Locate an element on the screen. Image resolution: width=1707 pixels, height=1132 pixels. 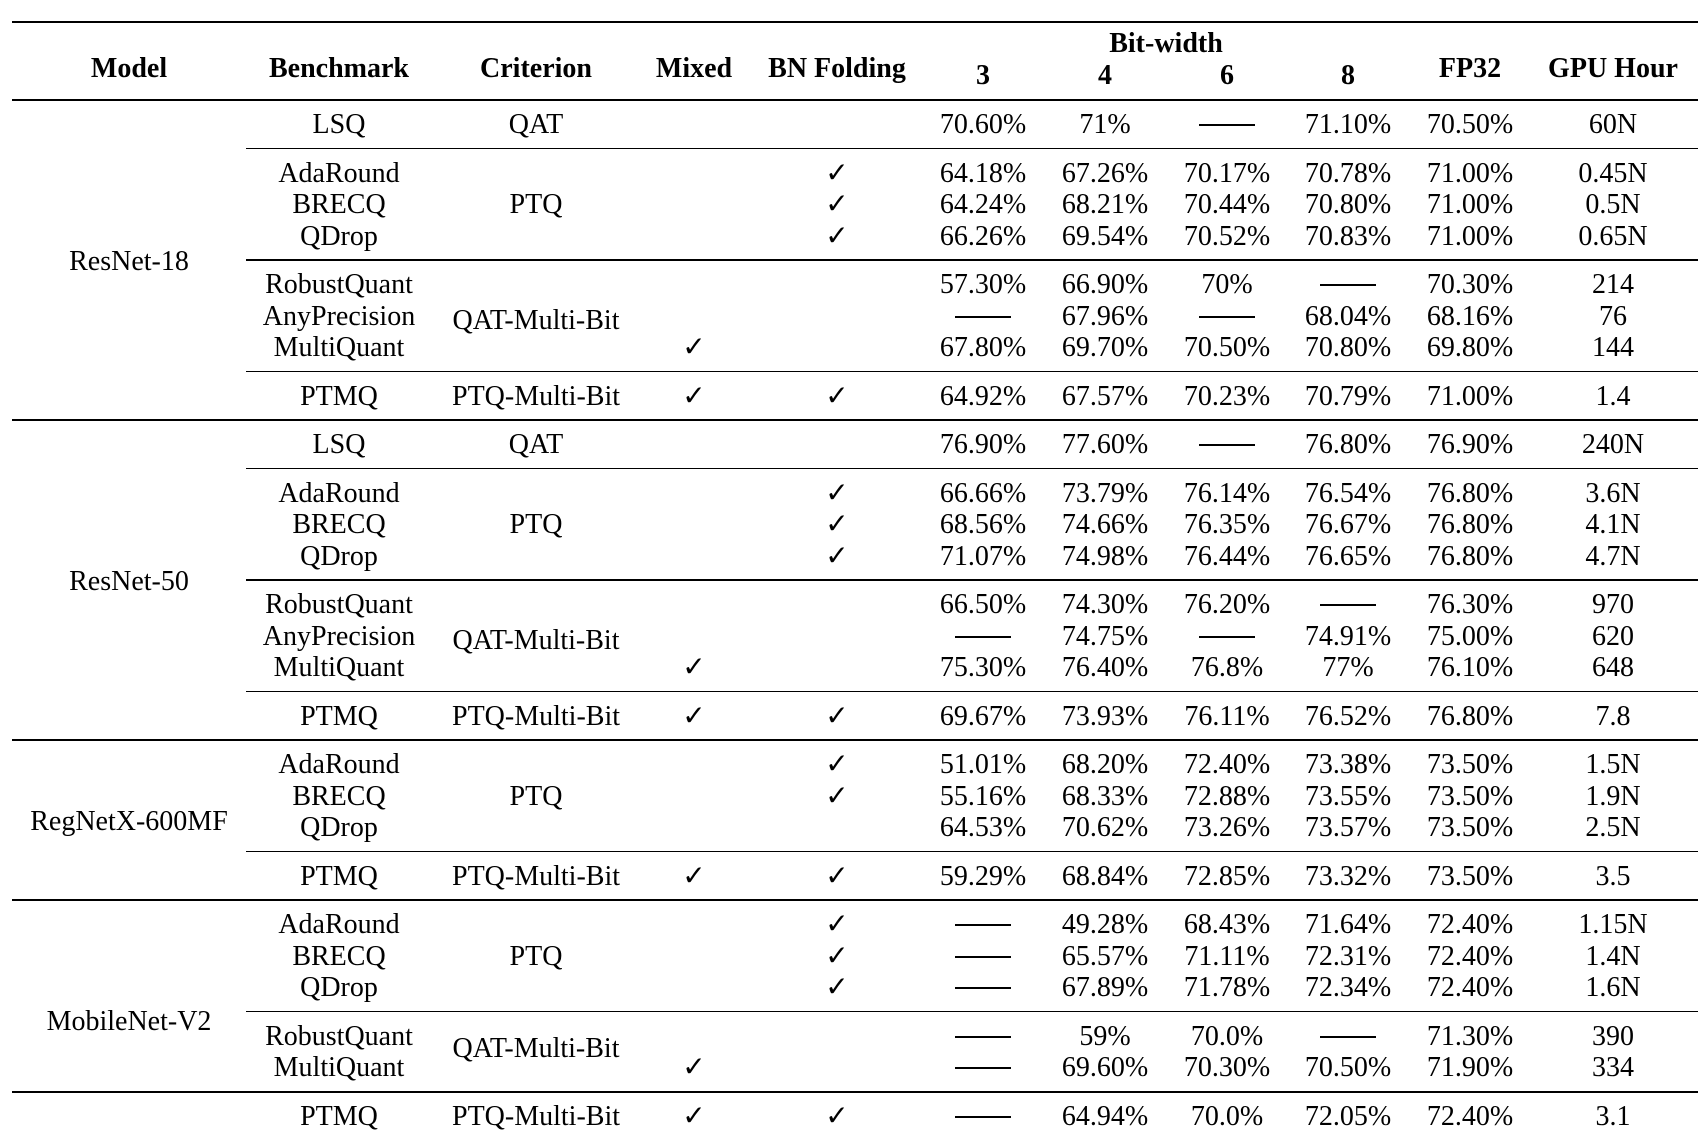
gpu-hour-value: 2.5N is located at coordinates (1613, 828).